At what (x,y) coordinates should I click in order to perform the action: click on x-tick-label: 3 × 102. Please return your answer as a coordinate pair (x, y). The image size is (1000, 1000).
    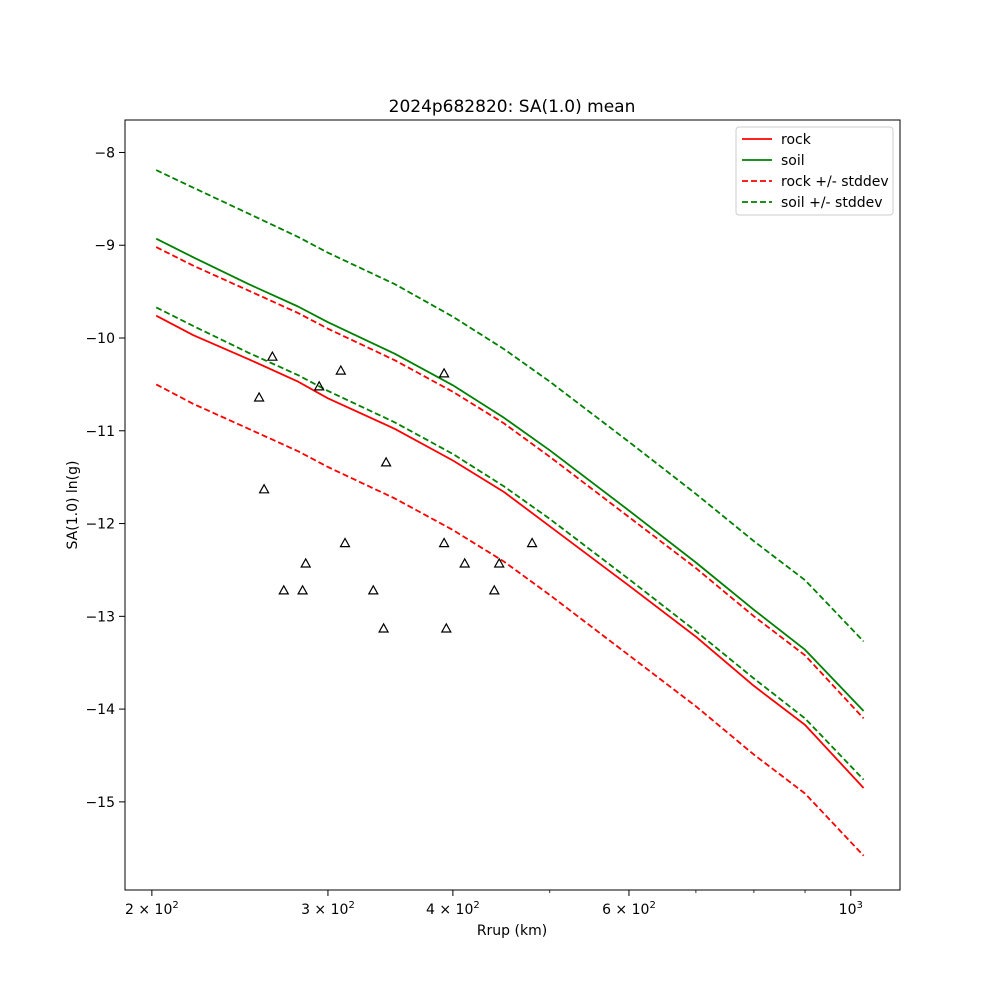
    Looking at the image, I should click on (328, 909).